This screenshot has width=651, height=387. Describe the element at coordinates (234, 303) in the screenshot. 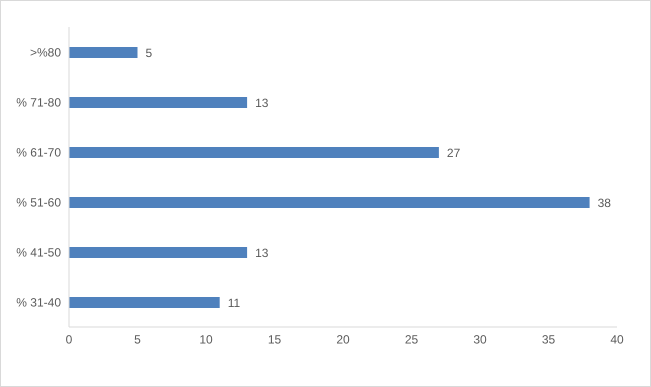

I see `data-label: 11` at that location.